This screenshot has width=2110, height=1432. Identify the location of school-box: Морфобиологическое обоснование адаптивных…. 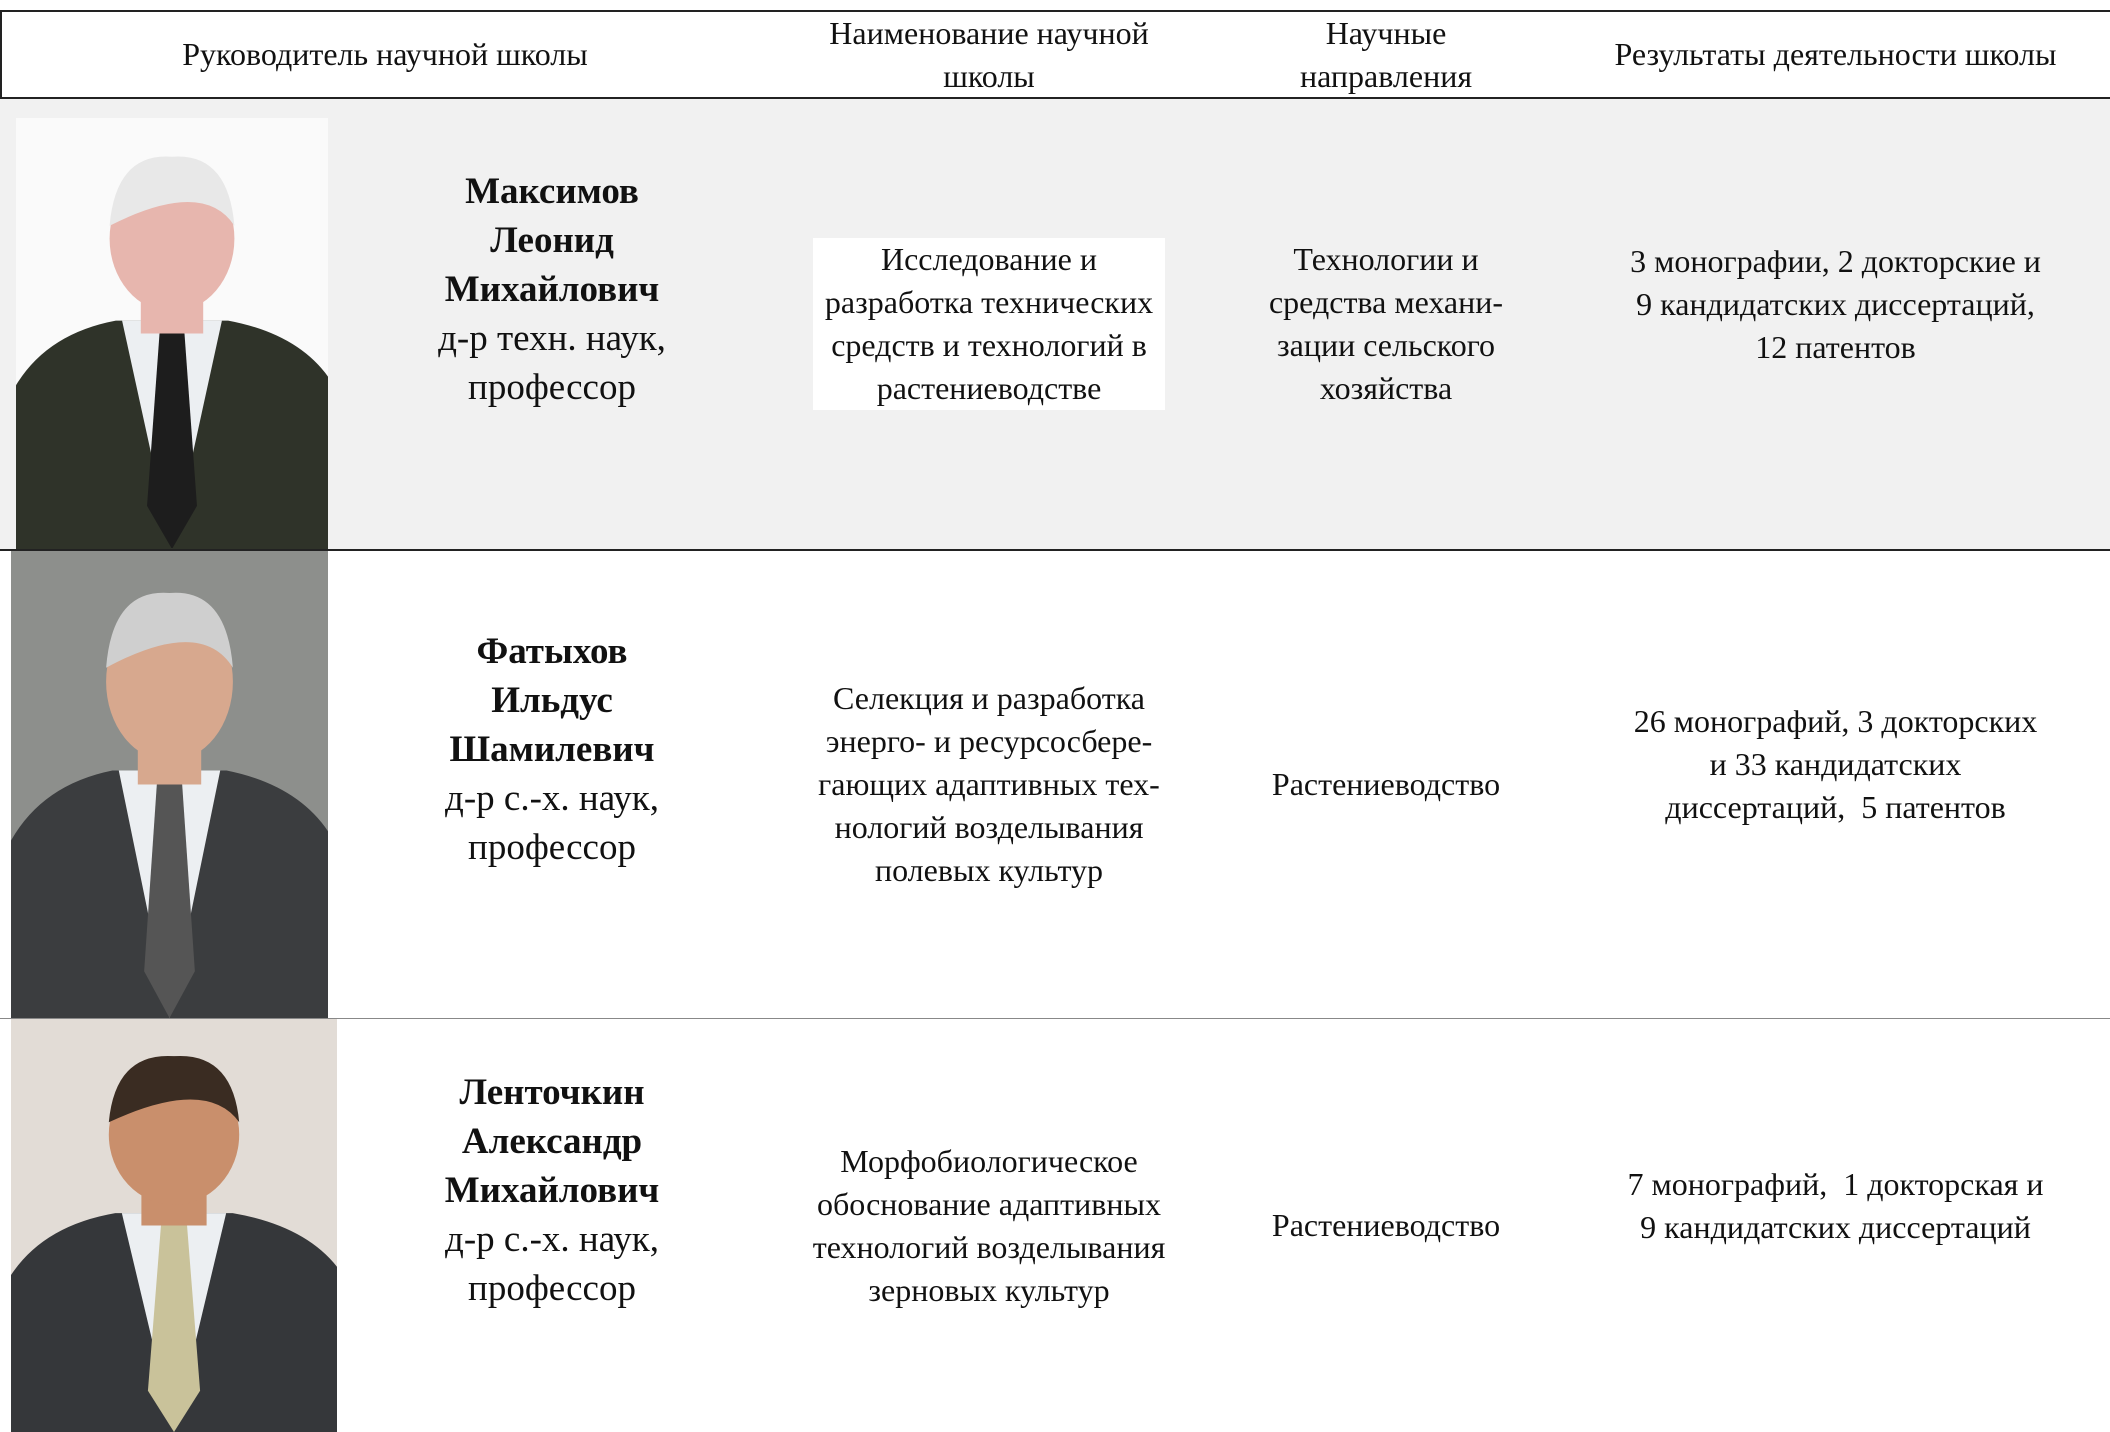
(989, 1226).